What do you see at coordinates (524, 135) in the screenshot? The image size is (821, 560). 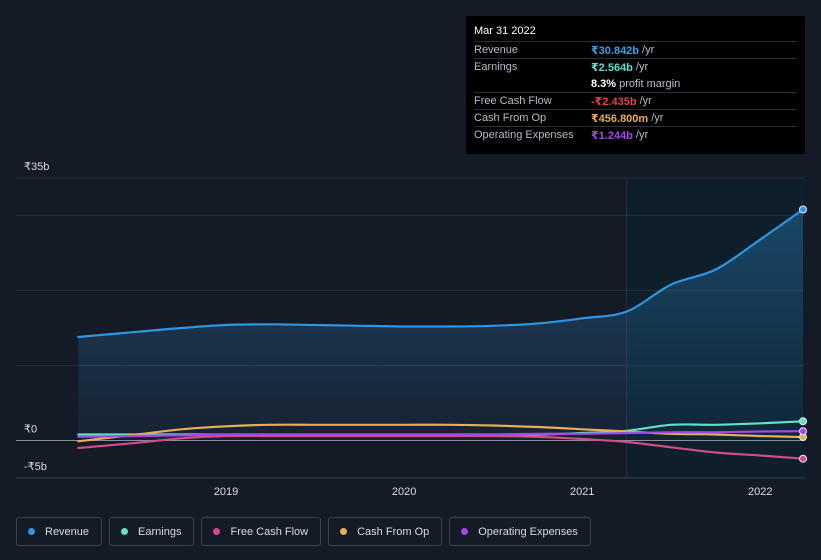 I see `tooltip-row-label: Operating Expenses` at bounding box center [524, 135].